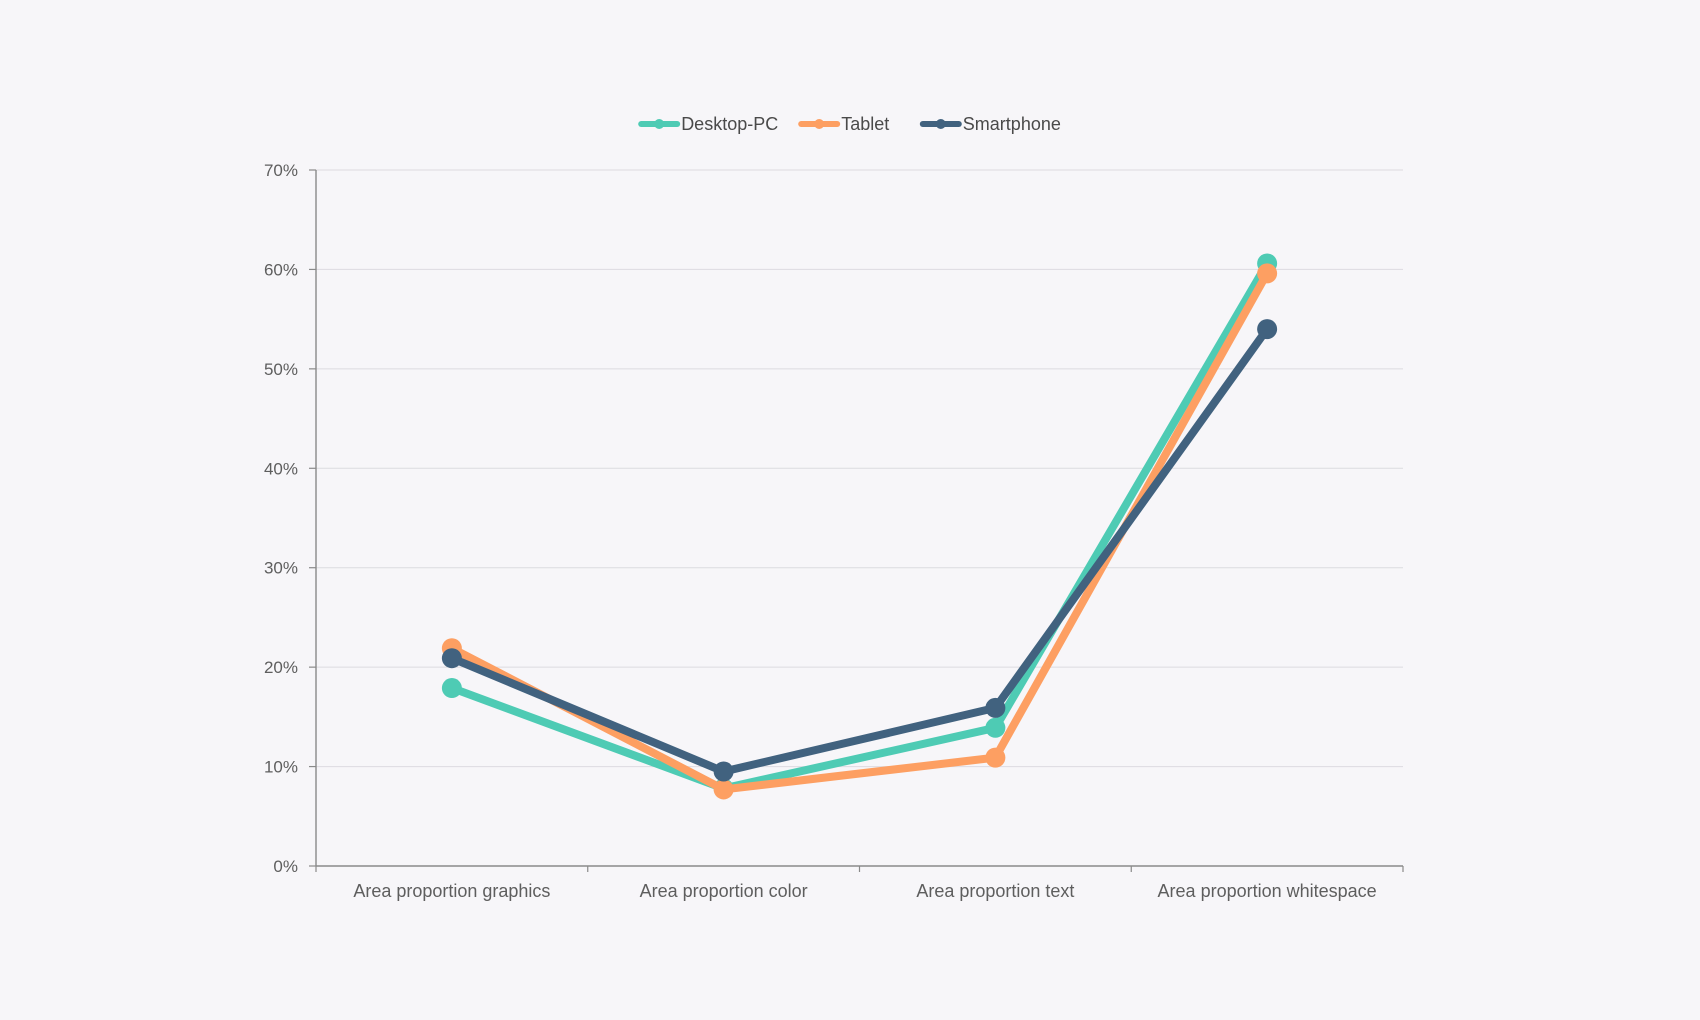 The height and width of the screenshot is (1020, 1700). I want to click on legend-item-smartphone: Smartphone, so click(990, 124).